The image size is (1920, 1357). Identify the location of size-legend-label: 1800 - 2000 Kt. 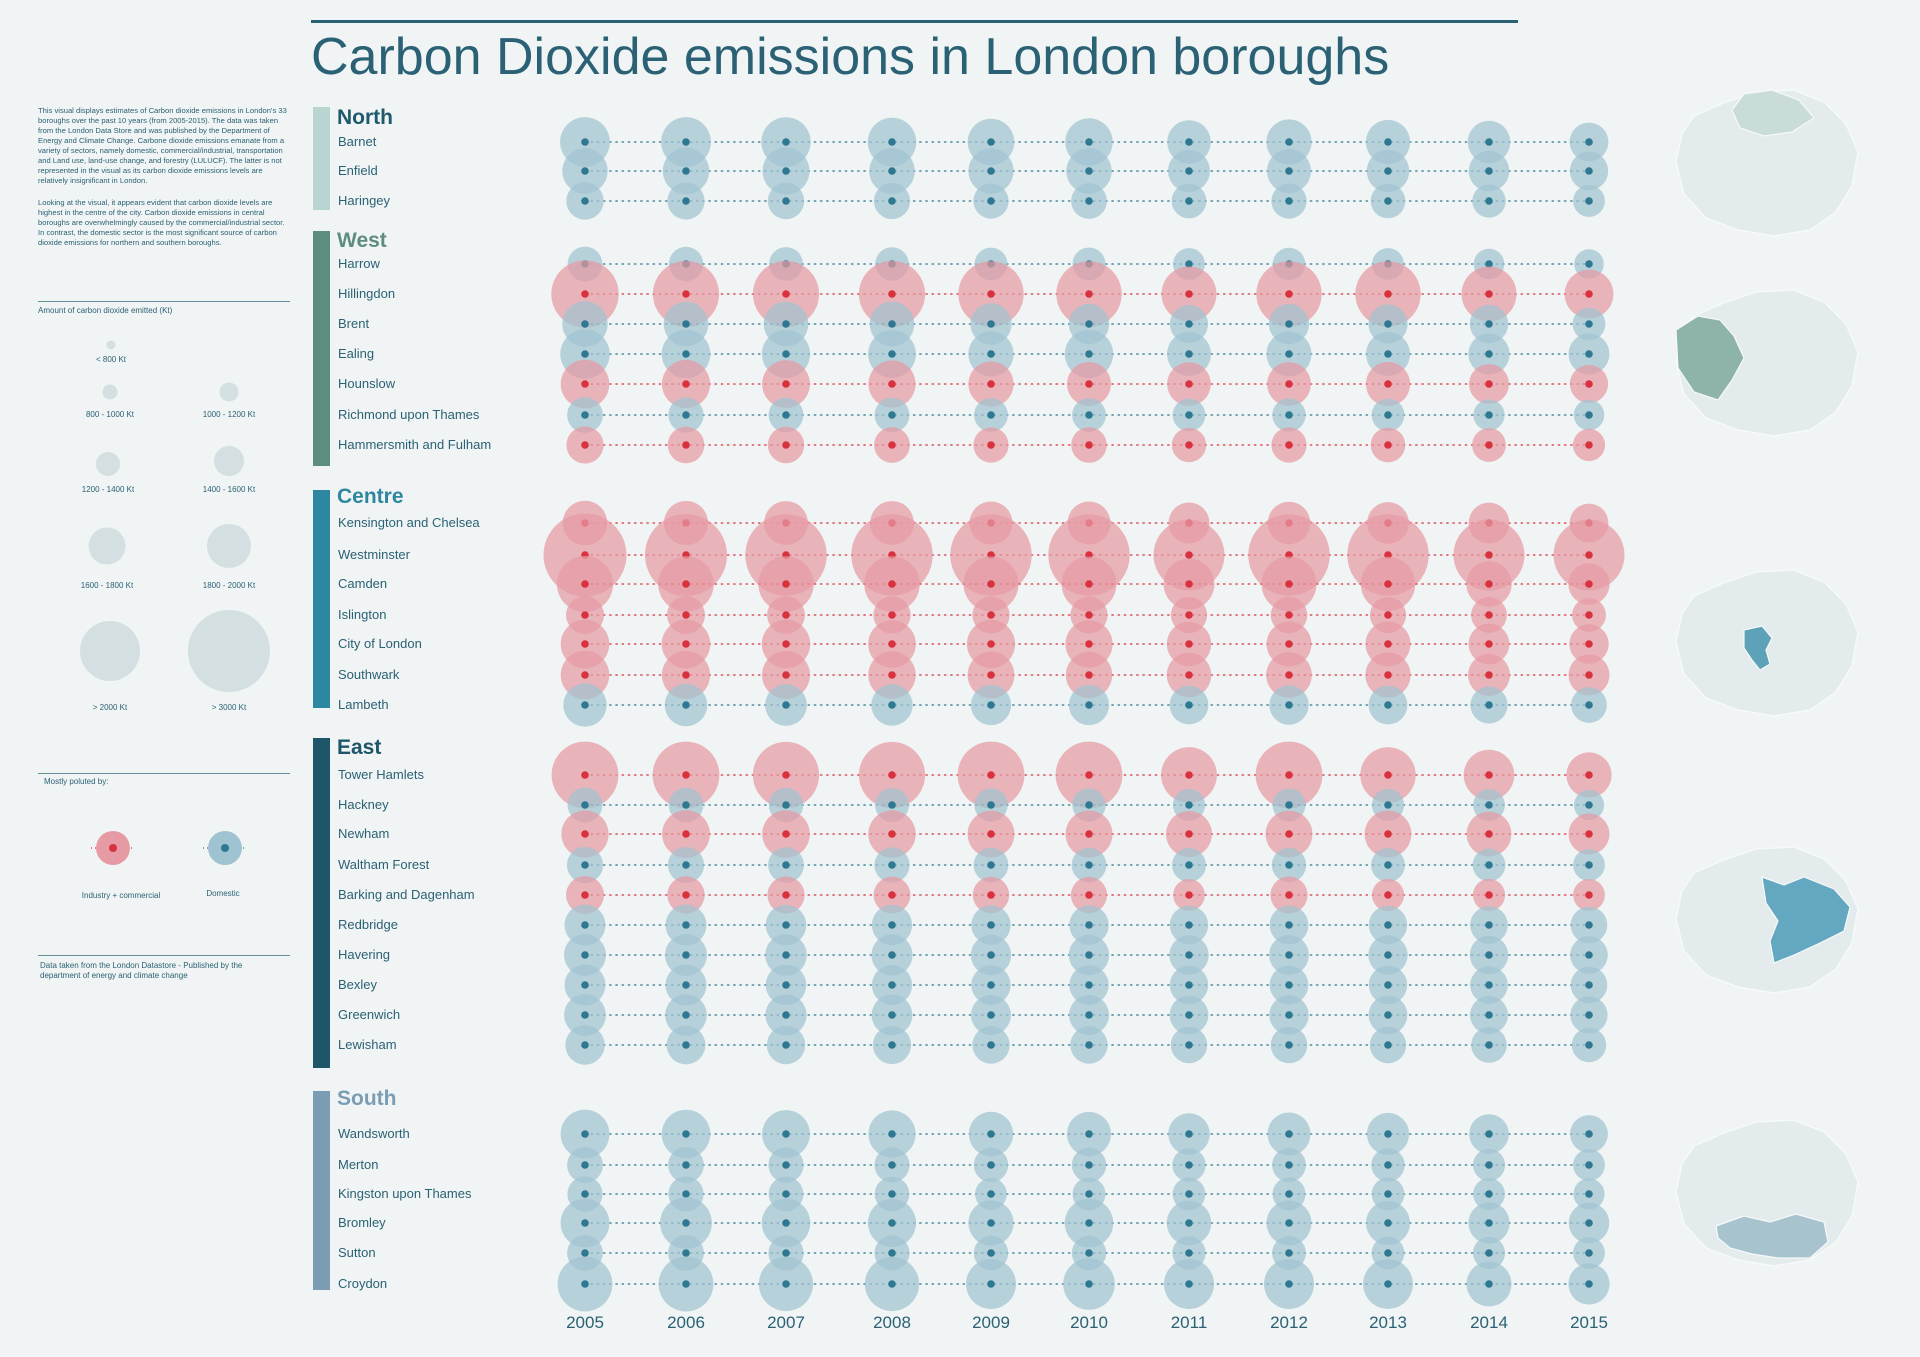
(229, 585).